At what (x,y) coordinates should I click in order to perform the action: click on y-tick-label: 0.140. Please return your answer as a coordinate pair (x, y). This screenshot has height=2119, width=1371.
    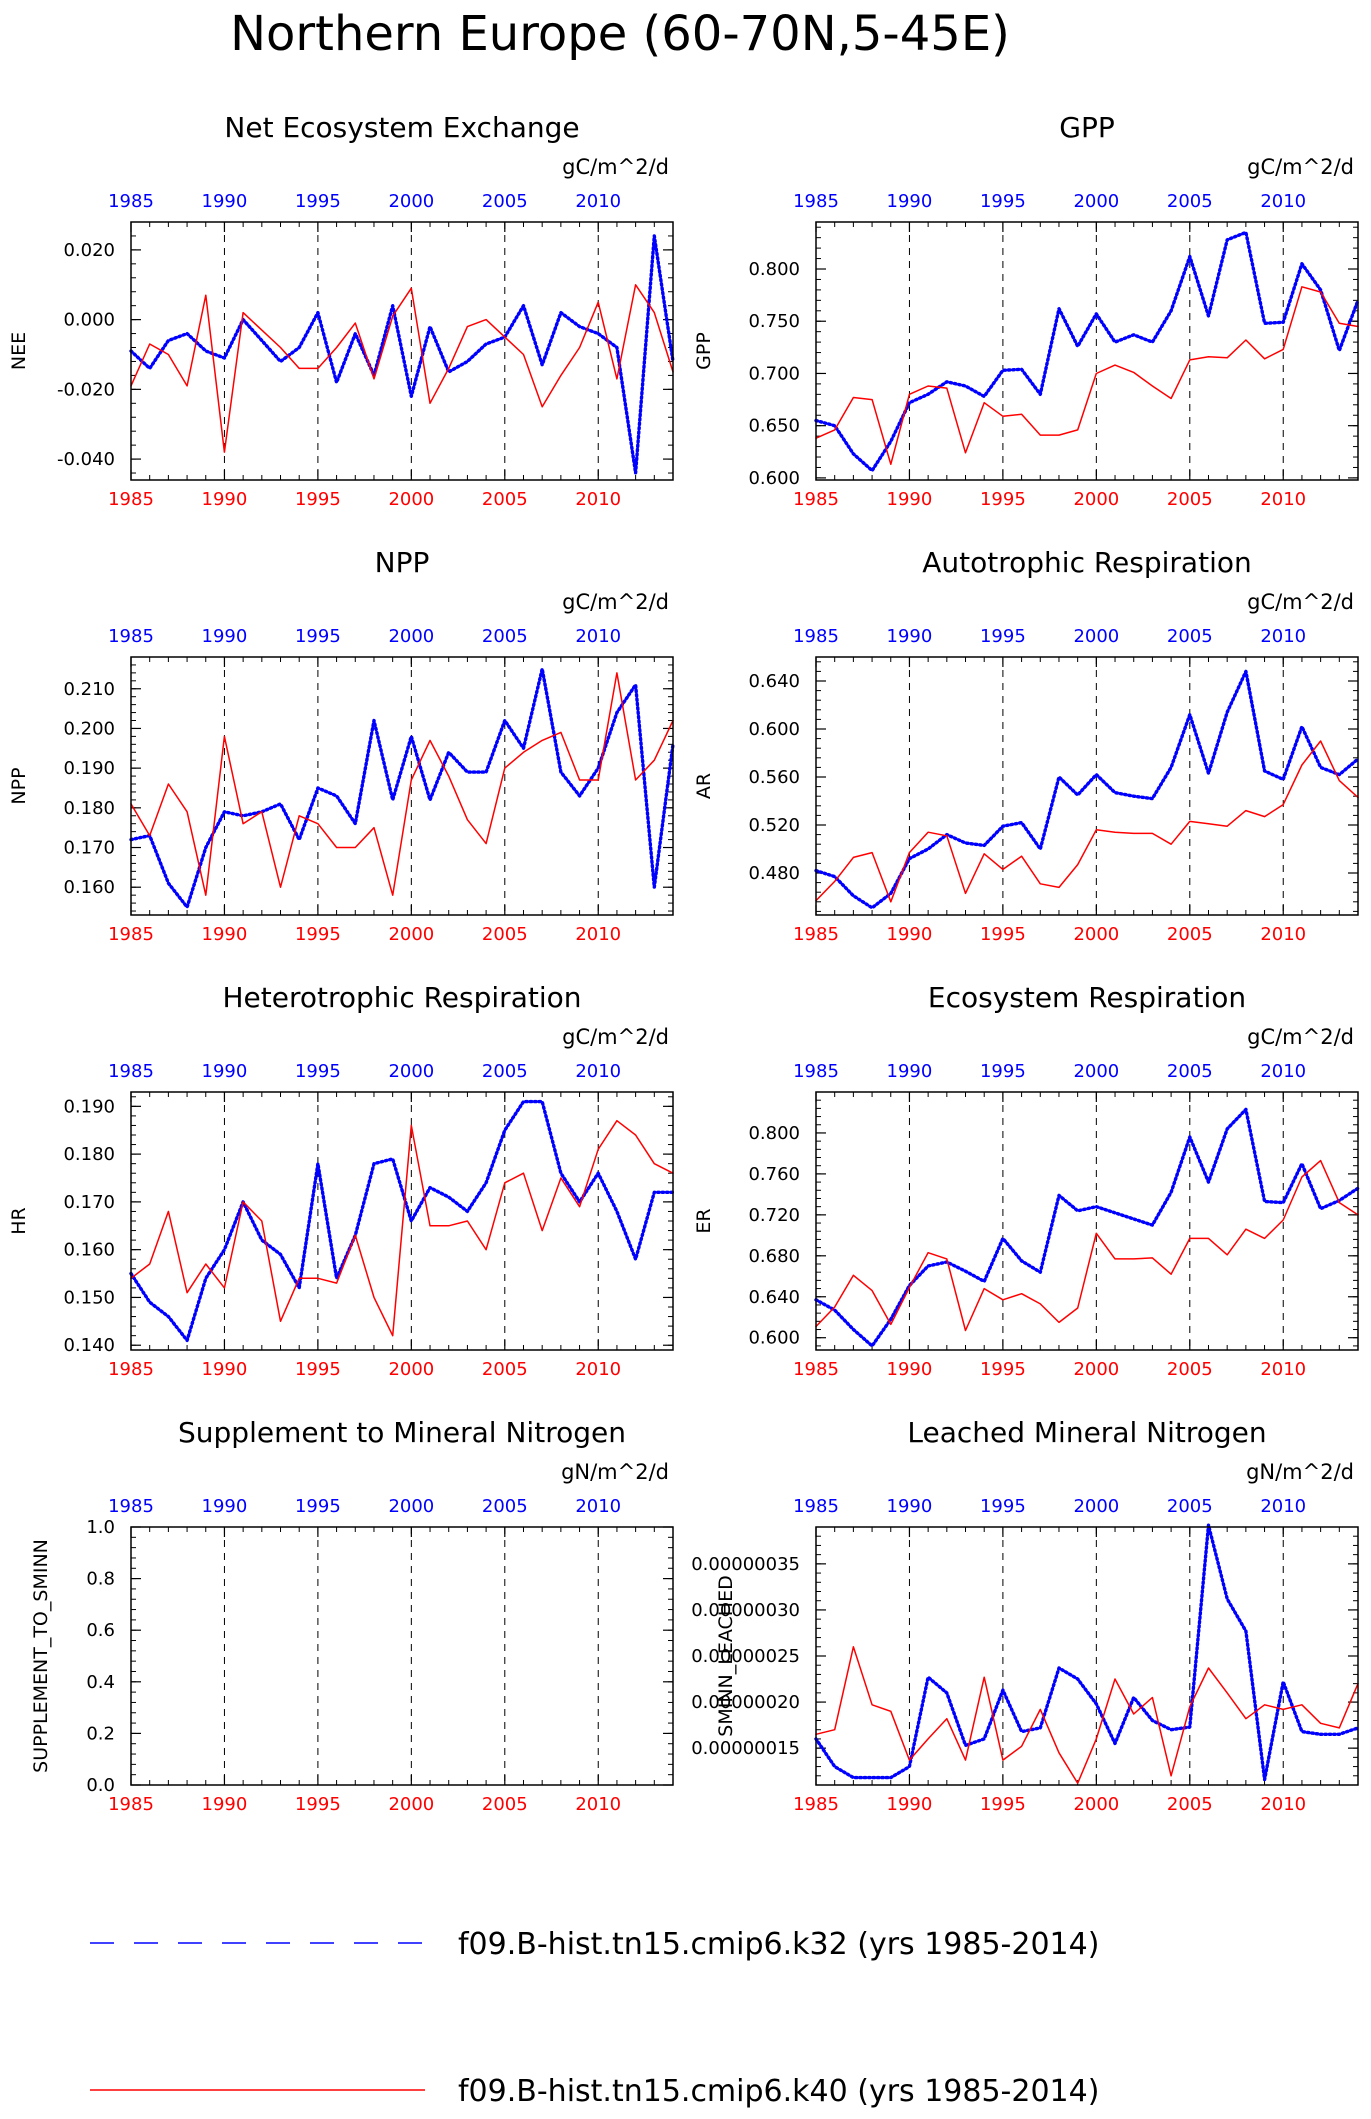
    Looking at the image, I should click on (89, 1345).